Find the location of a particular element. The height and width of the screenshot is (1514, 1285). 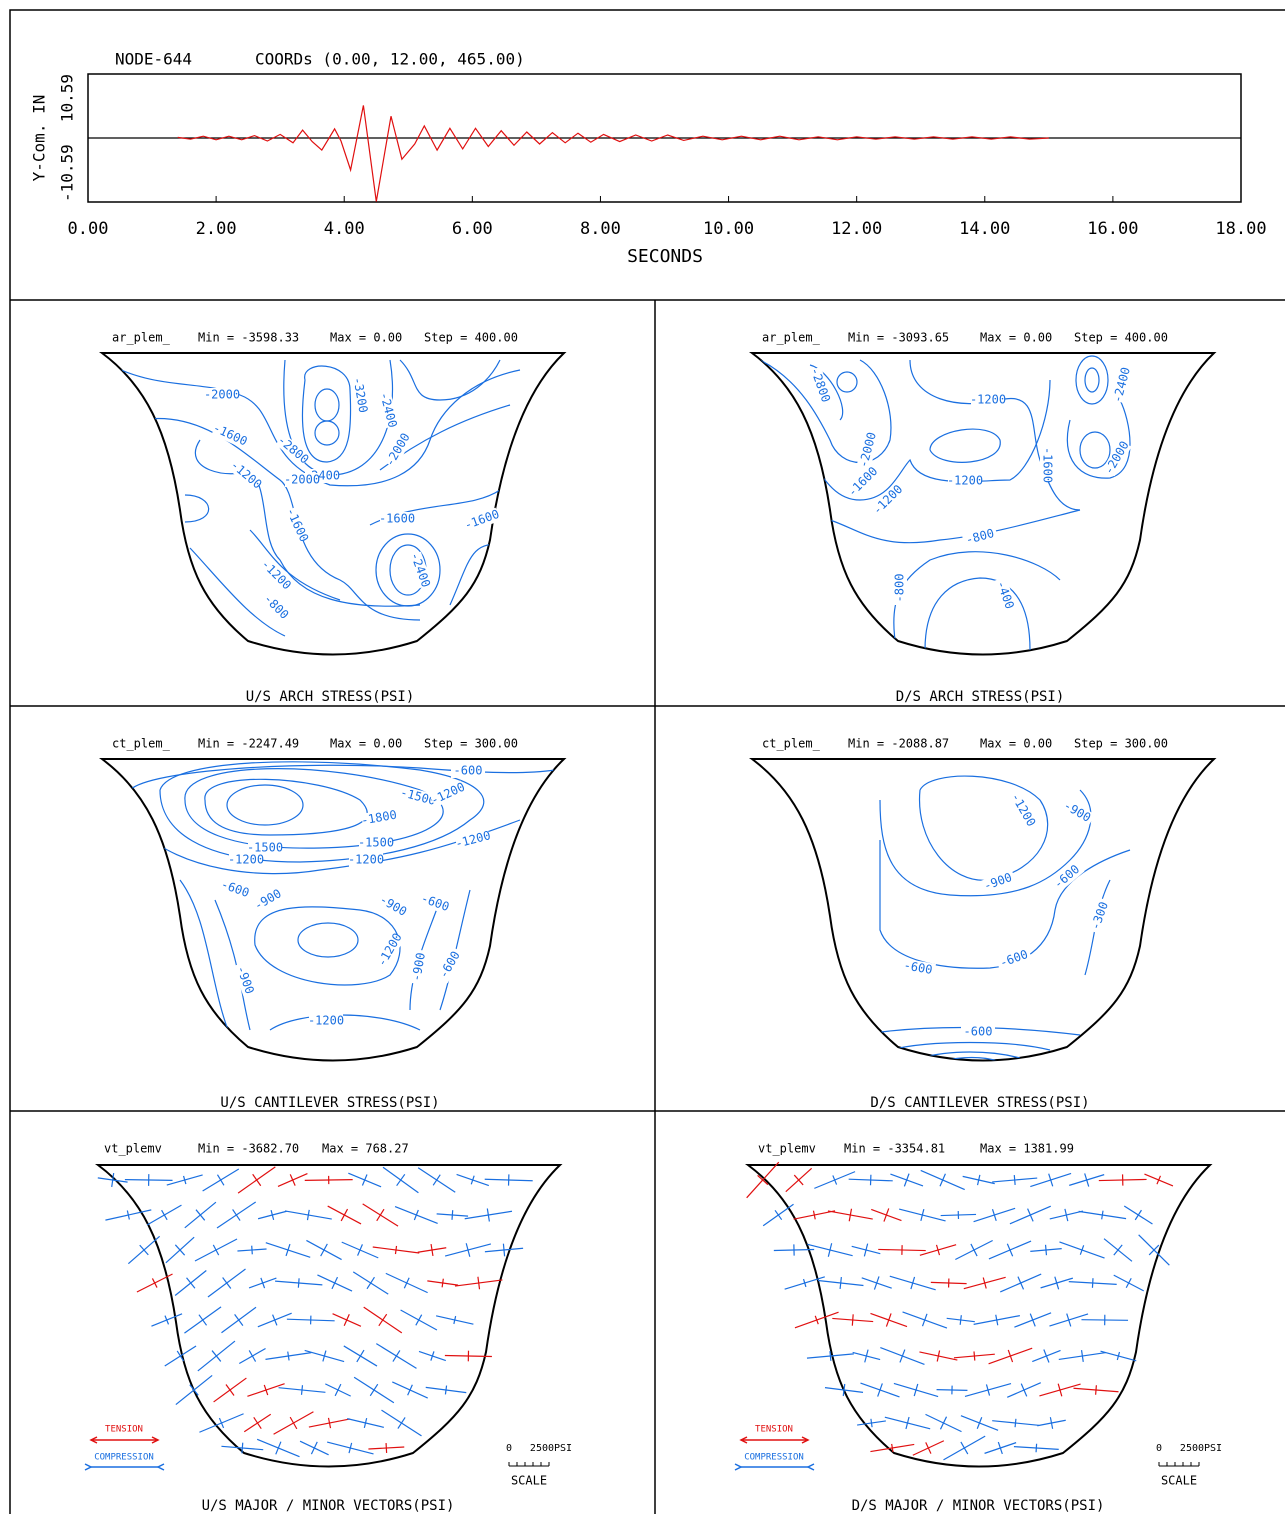

x-tick-label: 2.00 is located at coordinates (216, 229).